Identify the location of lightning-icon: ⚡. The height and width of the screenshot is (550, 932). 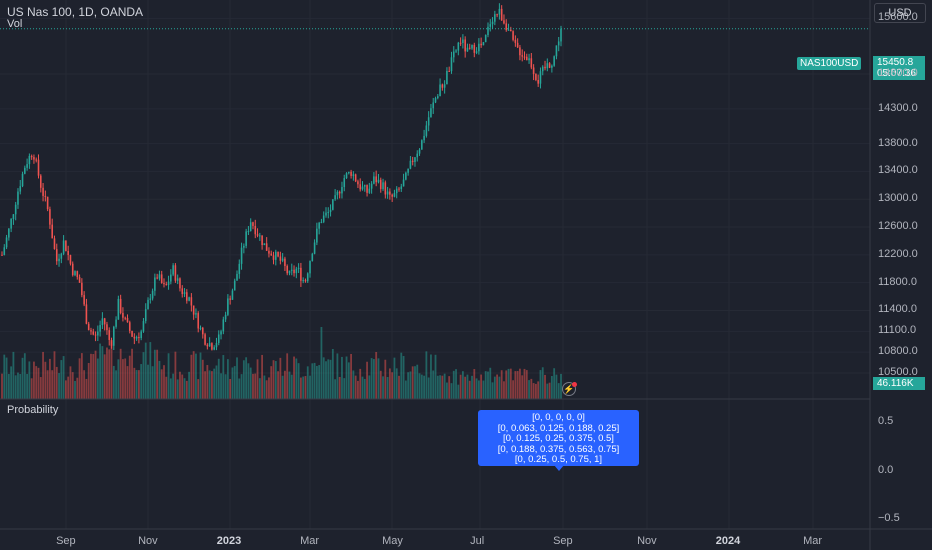
(569, 389).